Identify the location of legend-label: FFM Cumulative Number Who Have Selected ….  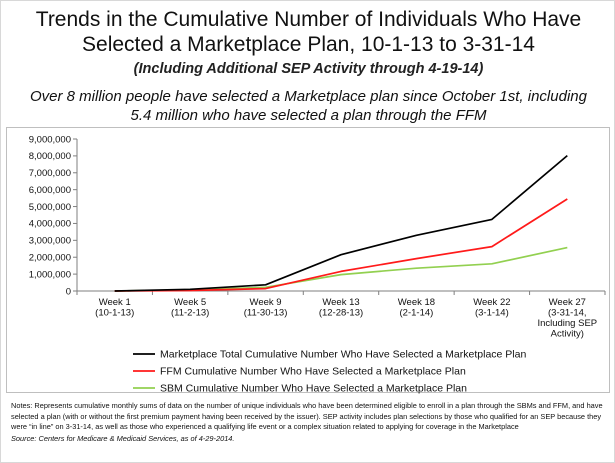
(313, 372).